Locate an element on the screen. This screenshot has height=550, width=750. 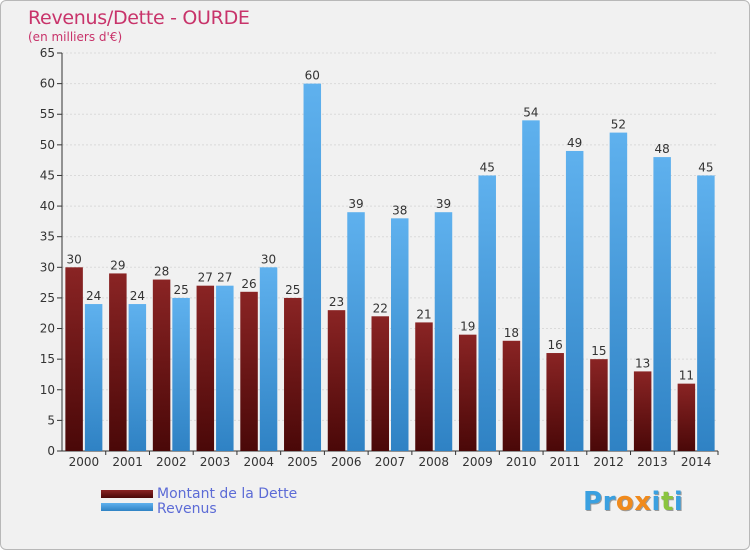
logo-letter: x is located at coordinates (643, 502).